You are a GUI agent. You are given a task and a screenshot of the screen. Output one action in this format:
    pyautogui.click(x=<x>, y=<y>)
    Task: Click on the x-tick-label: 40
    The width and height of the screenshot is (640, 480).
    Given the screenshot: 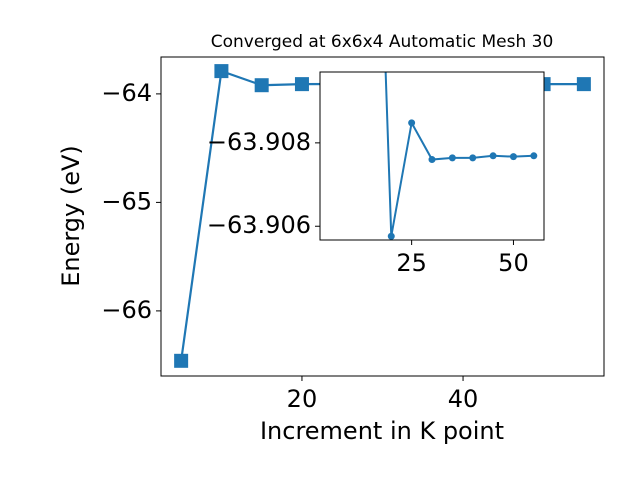 What is the action you would take?
    pyautogui.click(x=463, y=399)
    